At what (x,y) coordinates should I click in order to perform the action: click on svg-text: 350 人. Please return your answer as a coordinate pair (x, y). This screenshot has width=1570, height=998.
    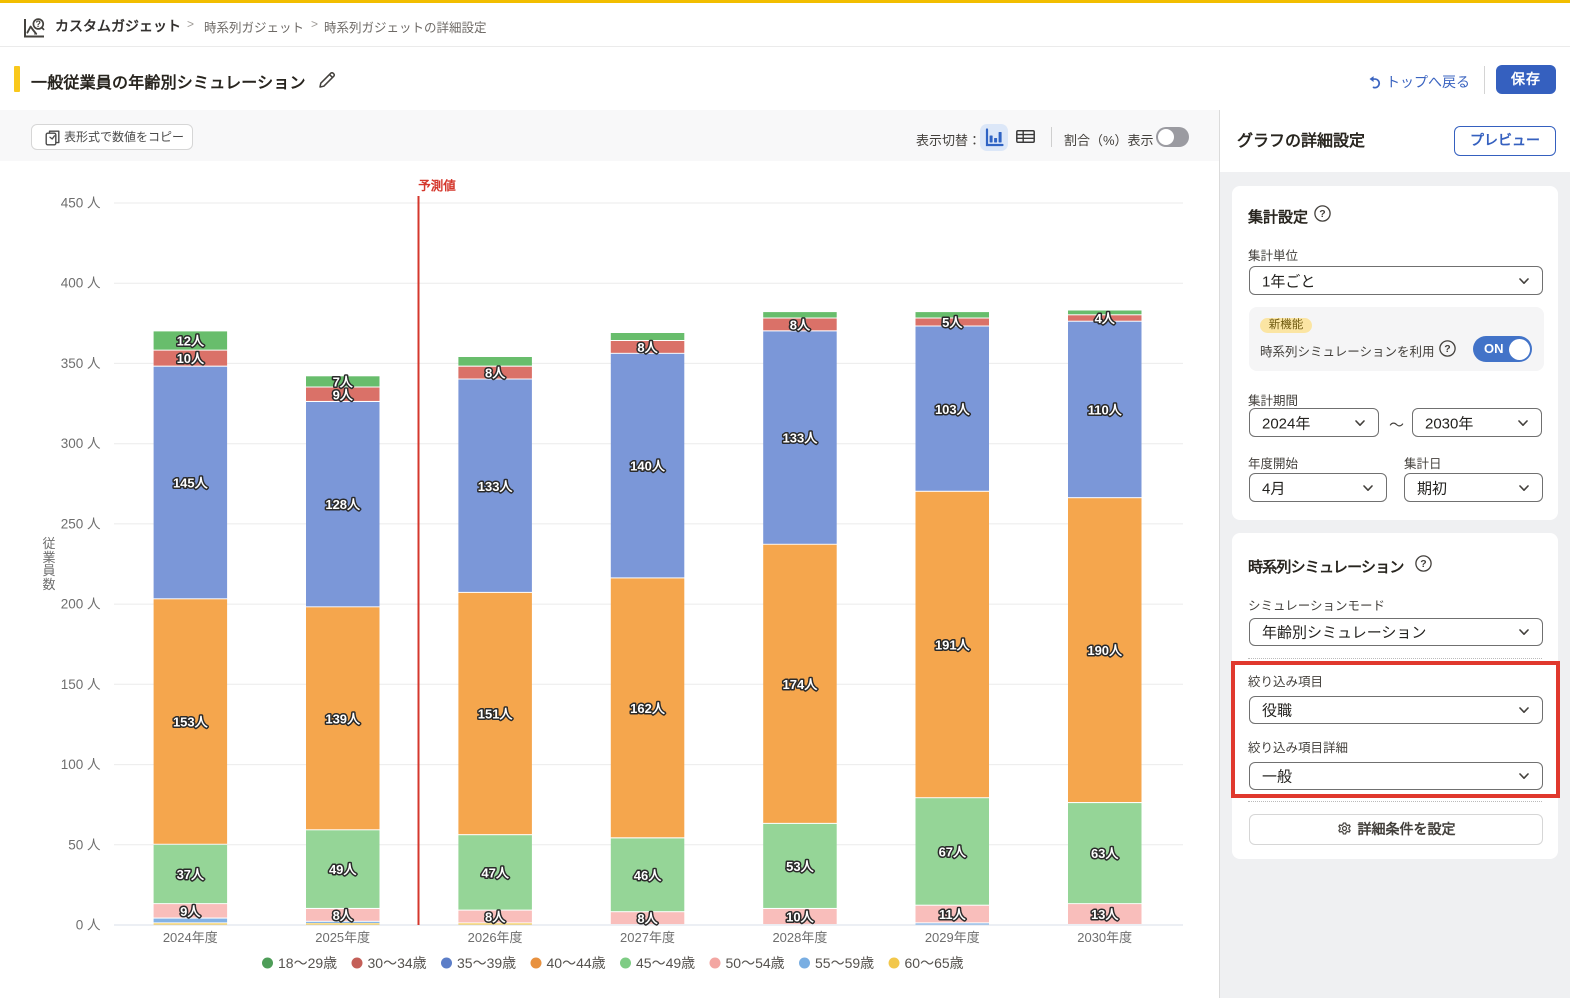
    Looking at the image, I should click on (81, 363).